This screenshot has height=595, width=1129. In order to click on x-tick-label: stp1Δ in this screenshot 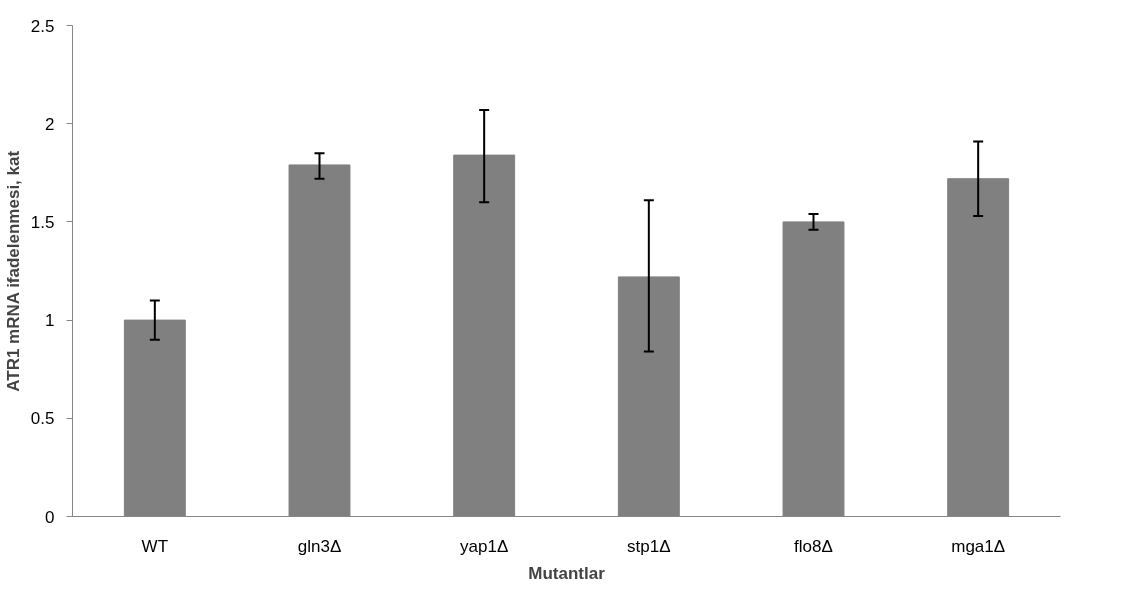, I will do `click(649, 546)`.